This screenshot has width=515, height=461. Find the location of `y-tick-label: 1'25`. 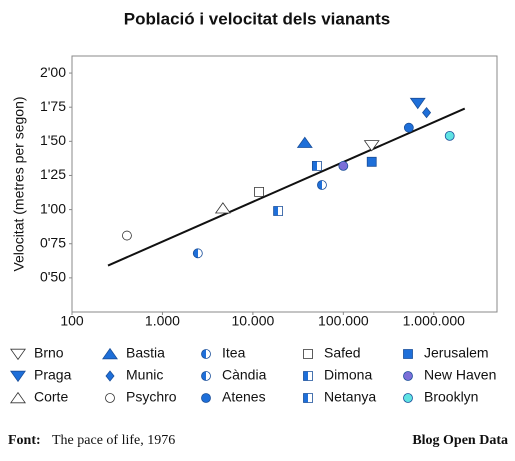

y-tick-label: 1'25 is located at coordinates (53, 174).